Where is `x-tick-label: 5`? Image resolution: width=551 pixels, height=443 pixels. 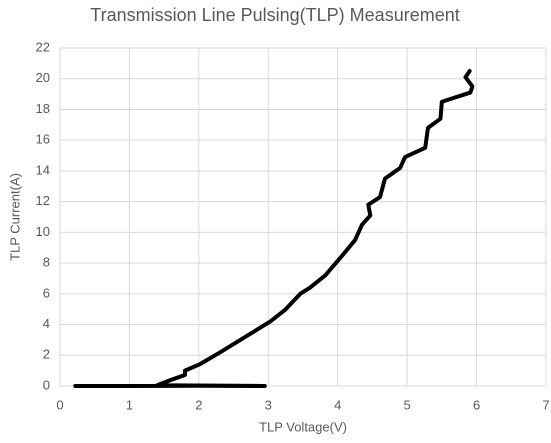 x-tick-label: 5 is located at coordinates (407, 404).